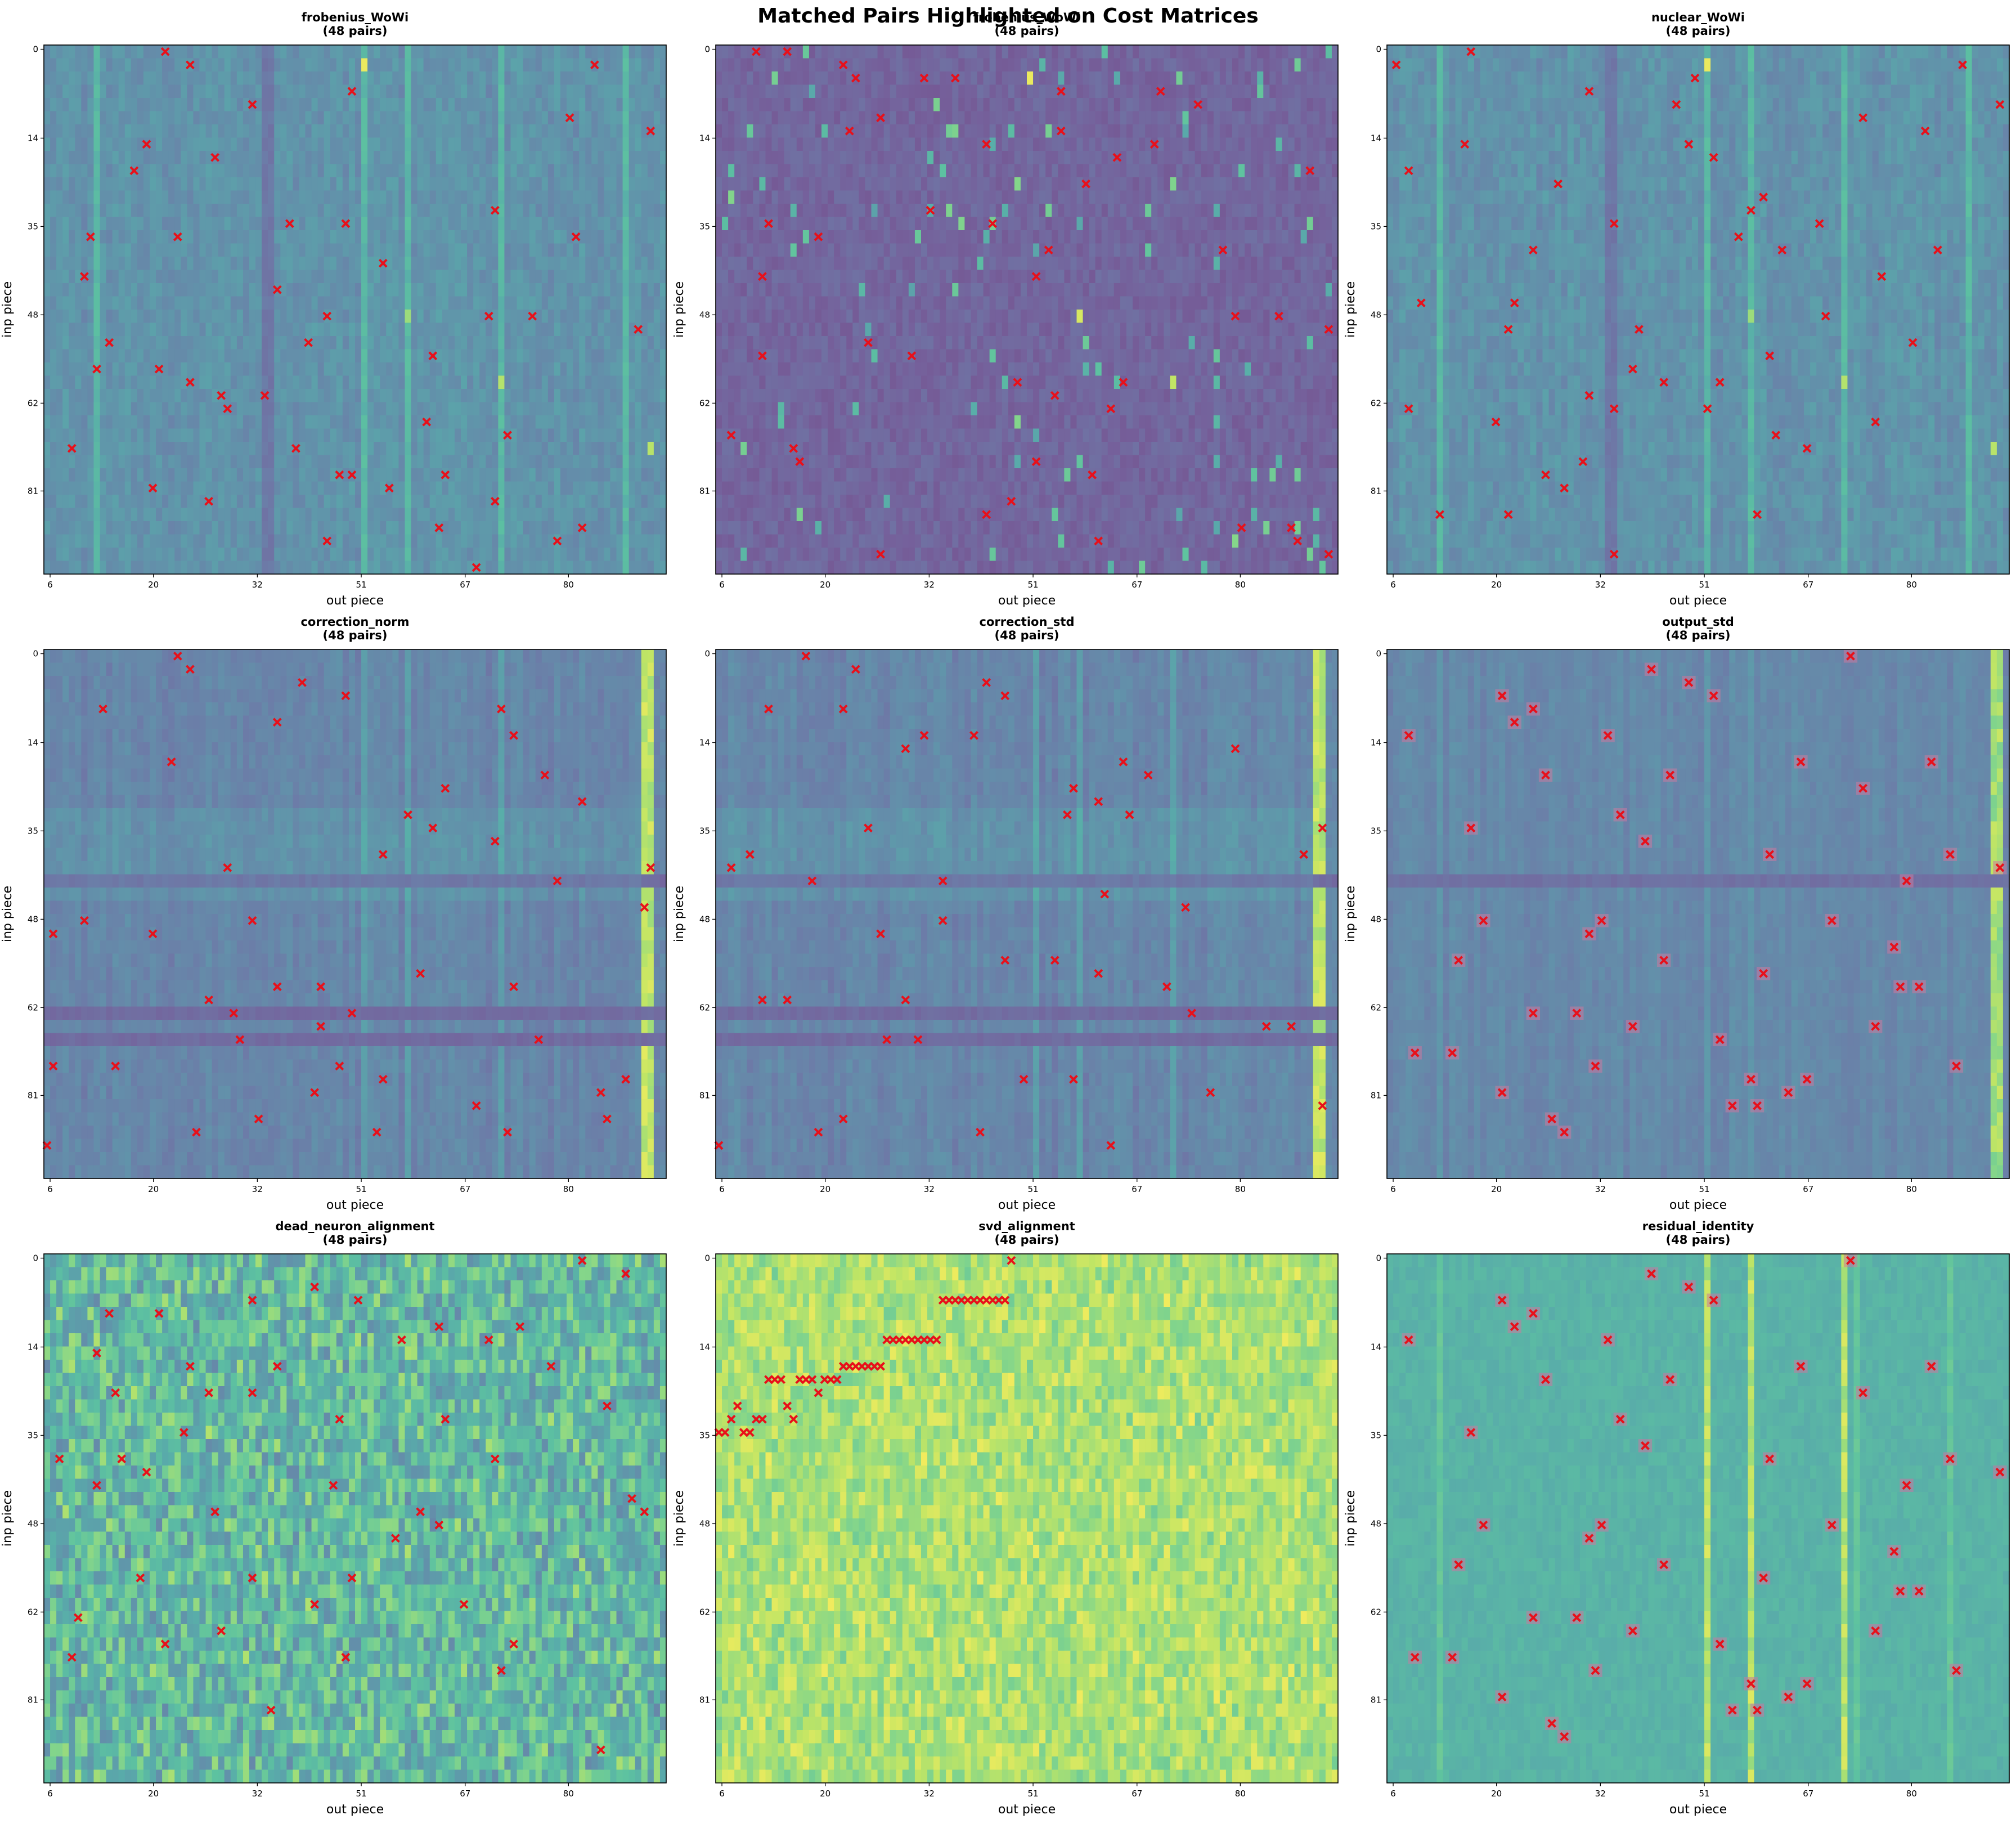  I want to click on panel-title: residual_identity, so click(1698, 1226).